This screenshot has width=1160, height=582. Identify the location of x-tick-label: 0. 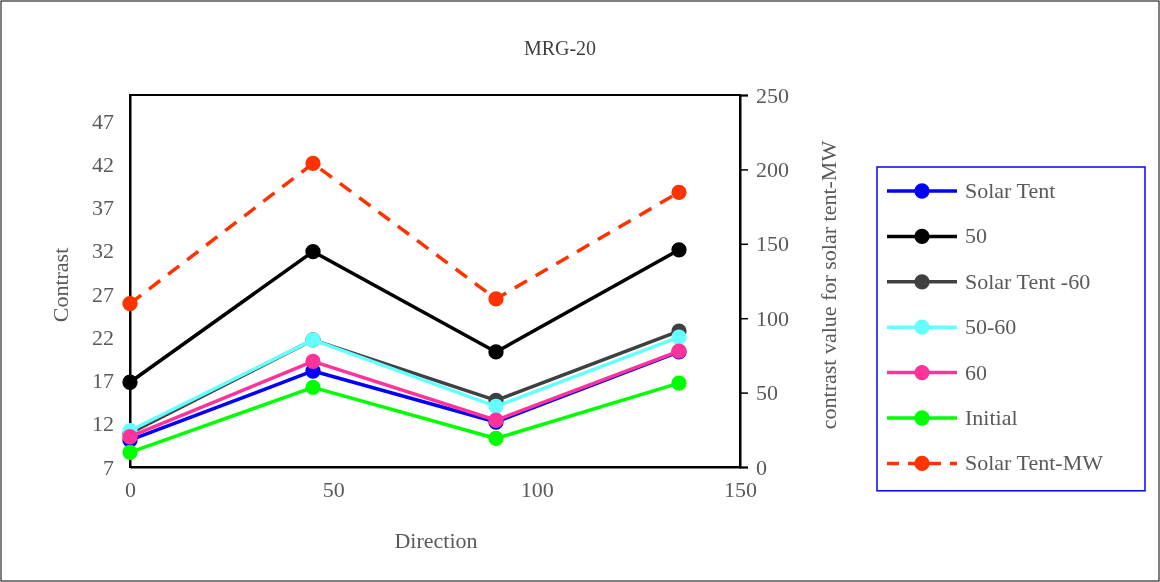
(130, 489).